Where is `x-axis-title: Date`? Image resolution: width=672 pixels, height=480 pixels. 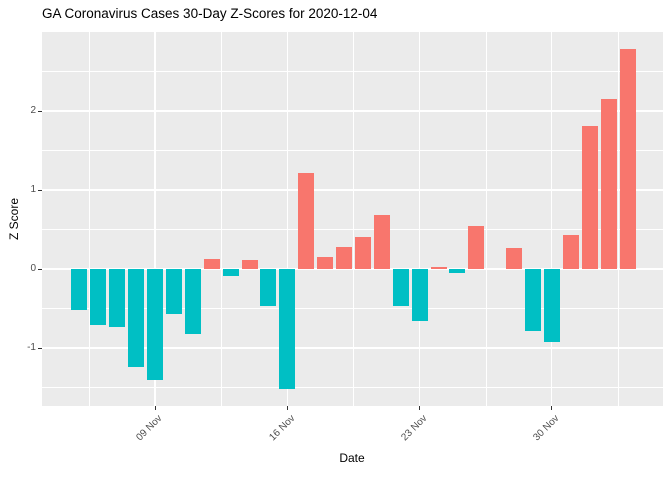
x-axis-title: Date is located at coordinates (352, 458).